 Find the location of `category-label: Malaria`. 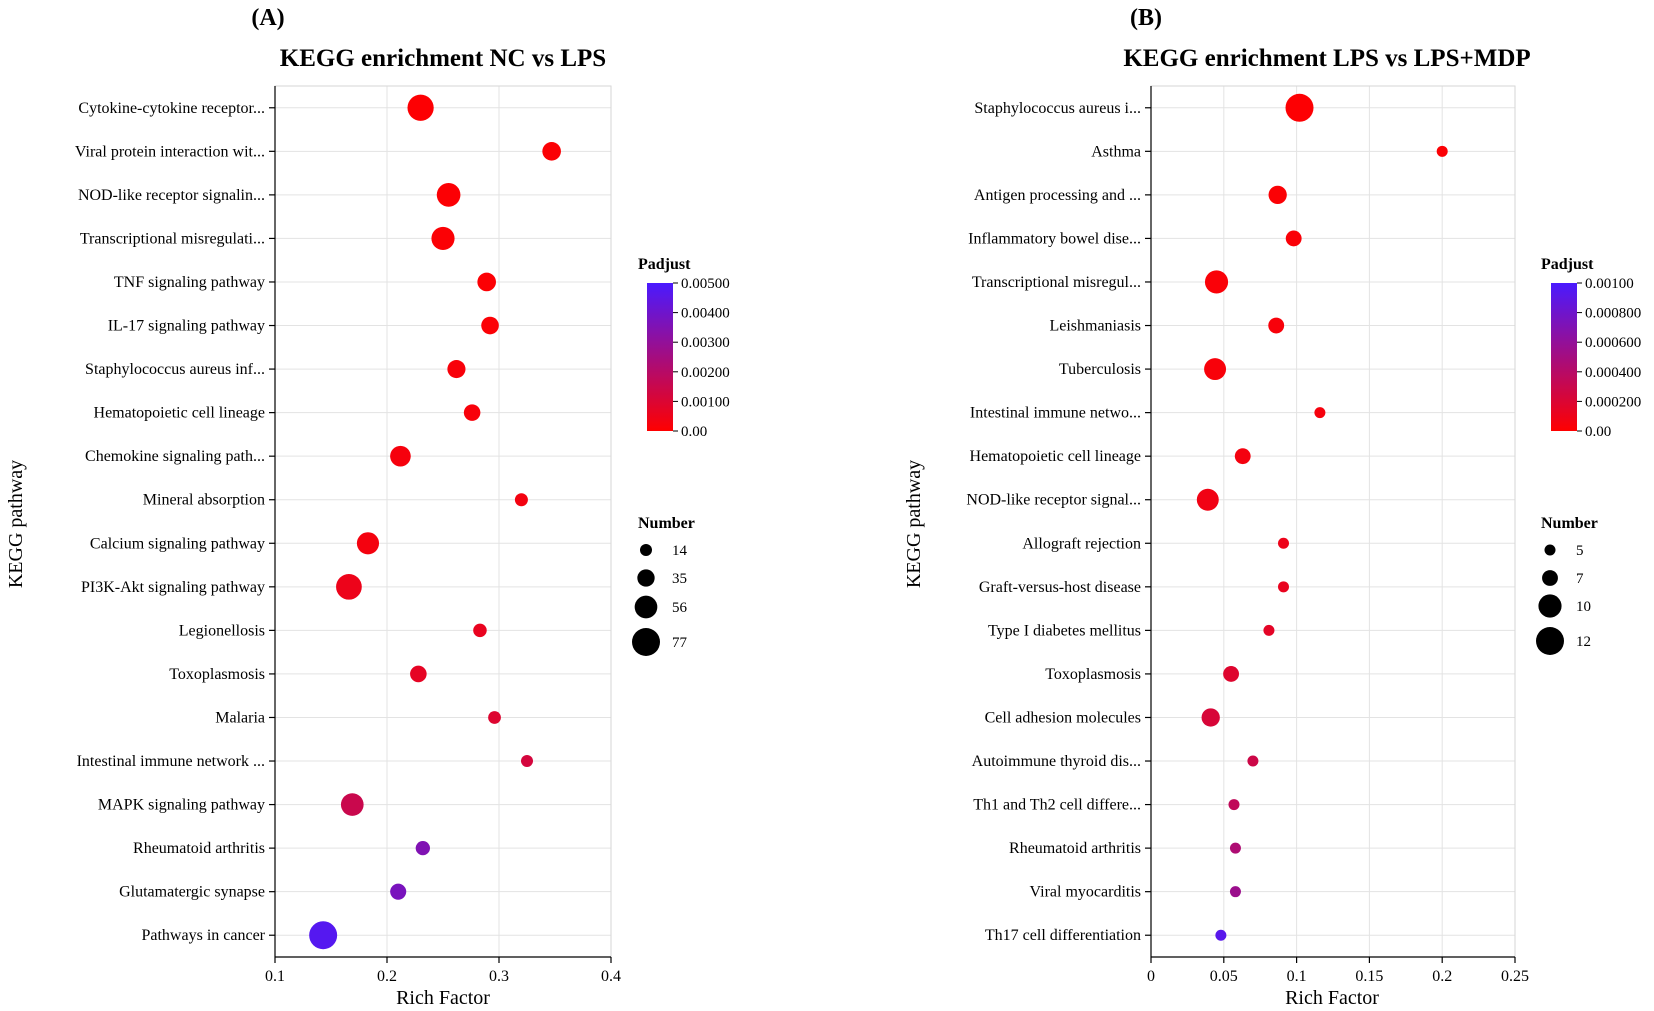

category-label: Malaria is located at coordinates (240, 717).